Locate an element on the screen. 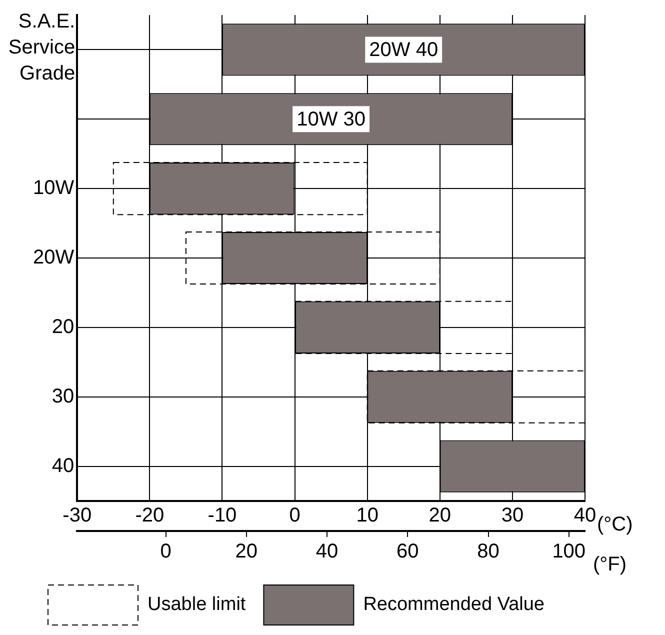 This screenshot has height=635, width=665. x-tick-label: 30 is located at coordinates (512, 515).